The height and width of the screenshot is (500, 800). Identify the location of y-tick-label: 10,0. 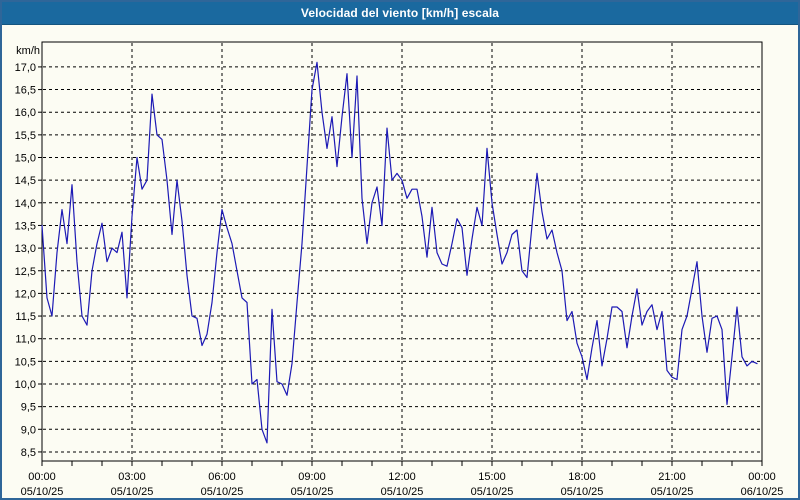
(25, 385).